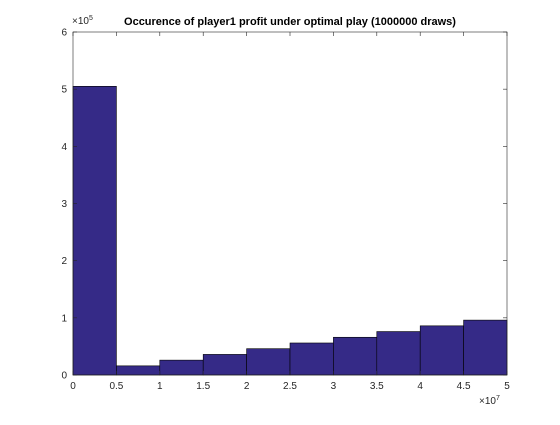 The image size is (560, 425). I want to click on y-tick-label: 2, so click(64, 261).